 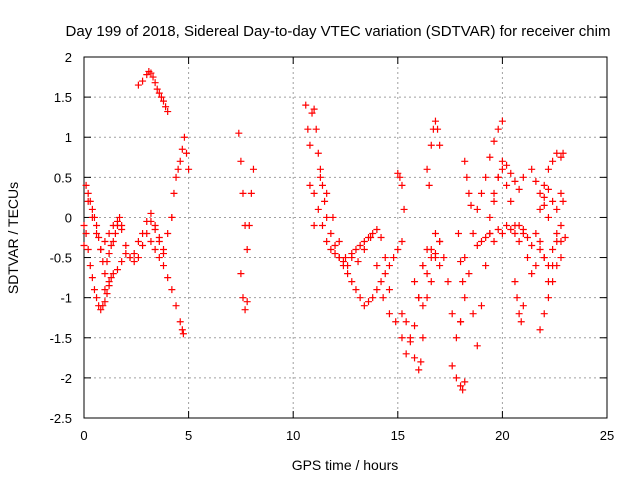 I want to click on y-tick-label: 1, so click(x=68, y=137).